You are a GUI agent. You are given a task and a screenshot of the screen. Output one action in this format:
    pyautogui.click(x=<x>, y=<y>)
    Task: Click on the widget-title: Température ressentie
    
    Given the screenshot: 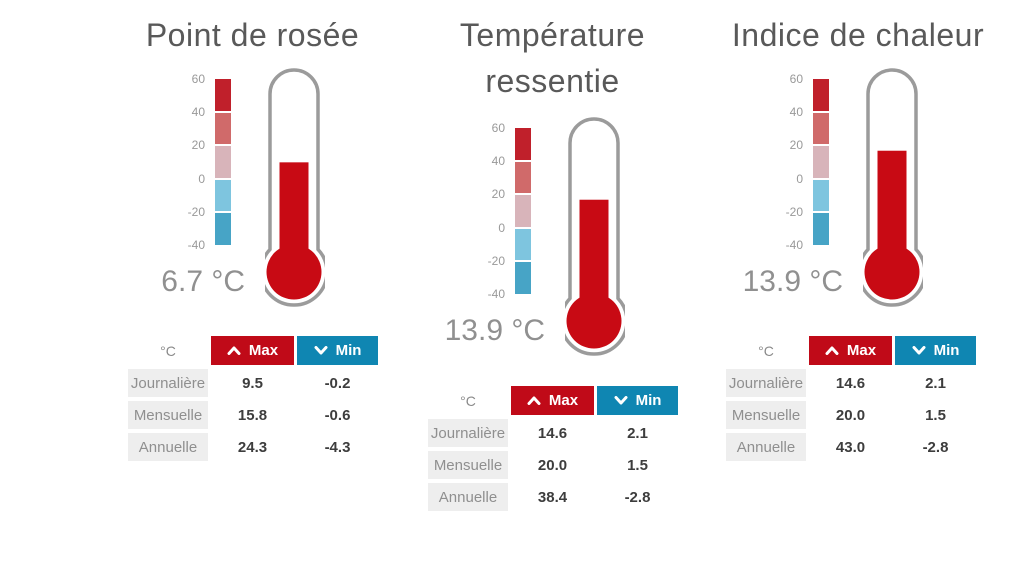 What is the action you would take?
    pyautogui.click(x=552, y=58)
    